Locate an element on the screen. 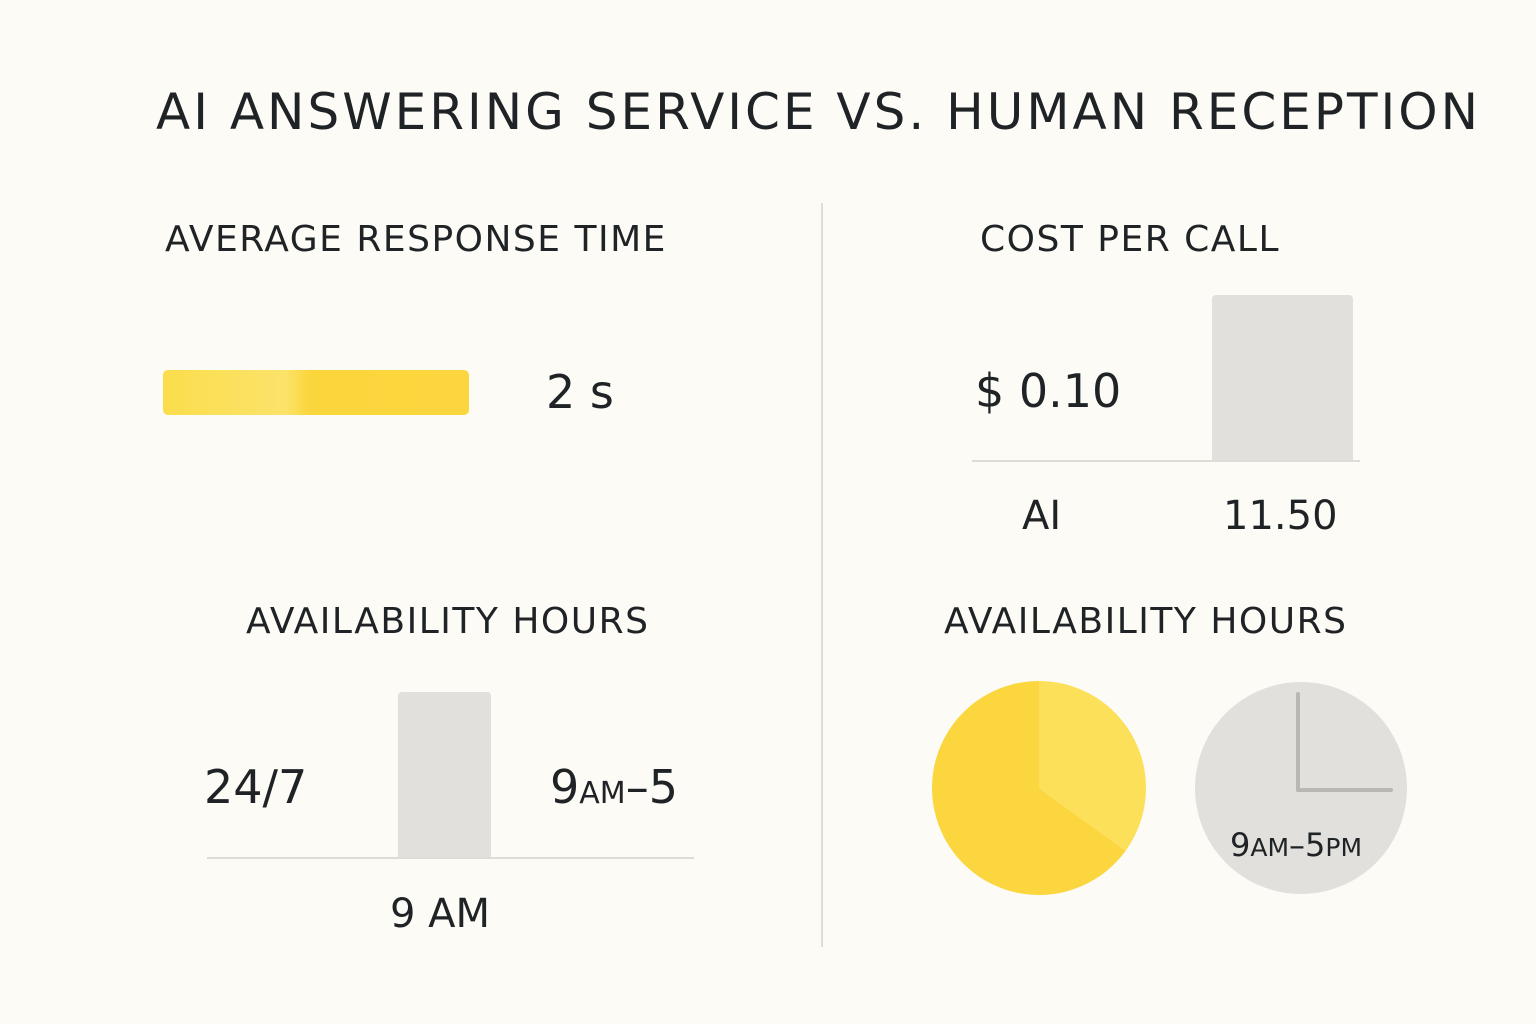  response-time-value: 2 s is located at coordinates (580, 392).